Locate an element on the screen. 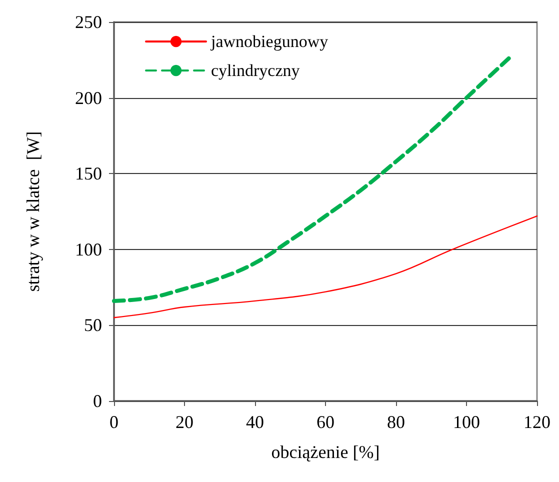 The height and width of the screenshot is (482, 559). x-tick-label: 40 is located at coordinates (255, 422).